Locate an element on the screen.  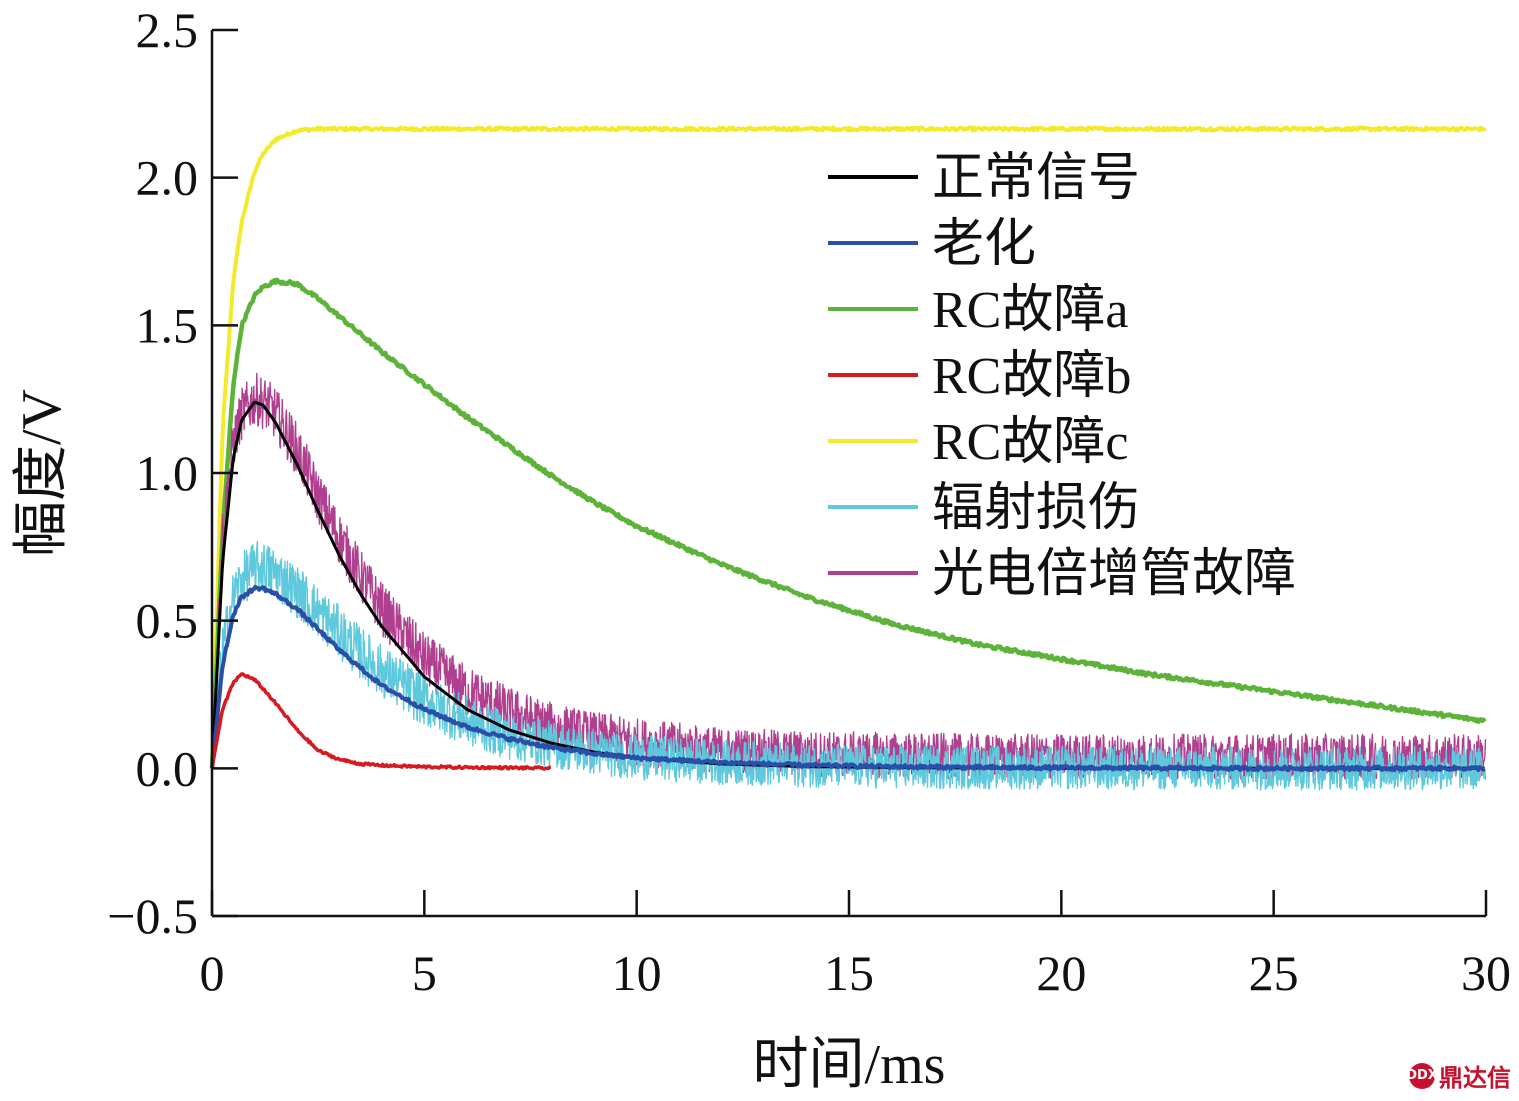
x-tick-label: 0 is located at coordinates (212, 973).